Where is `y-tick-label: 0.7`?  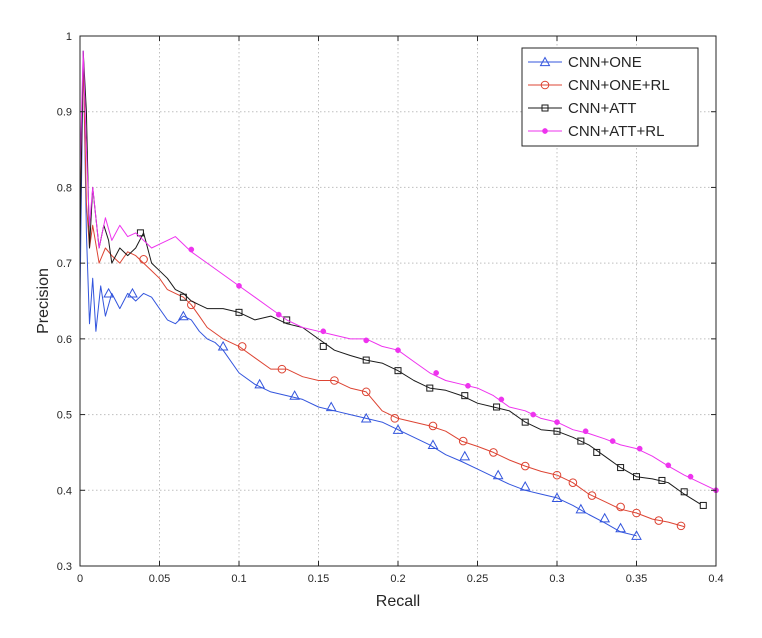
y-tick-label: 0.7 is located at coordinates (64, 264).